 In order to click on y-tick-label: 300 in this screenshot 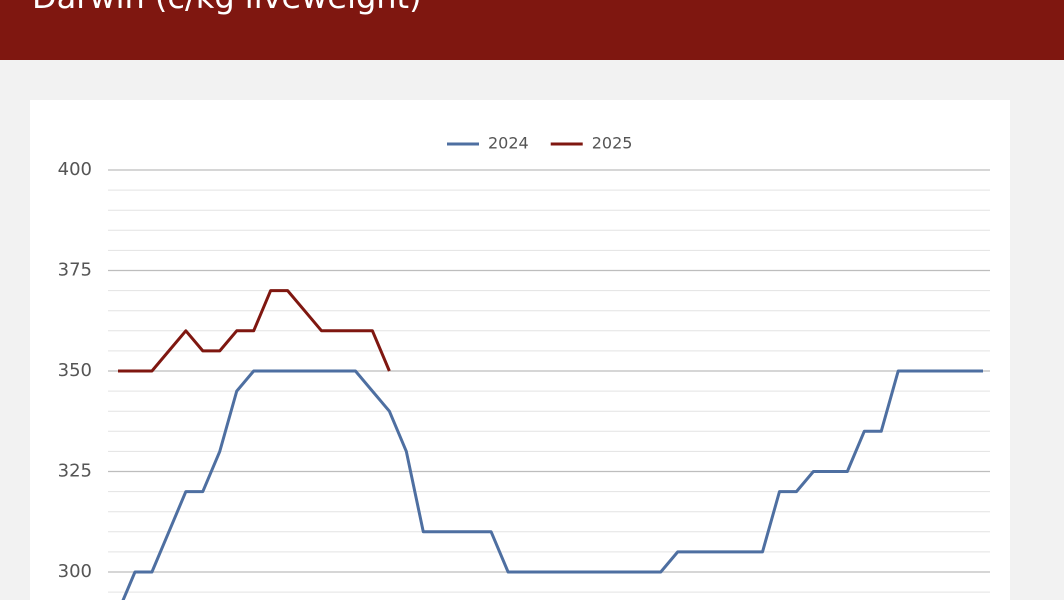, I will do `click(75, 571)`.